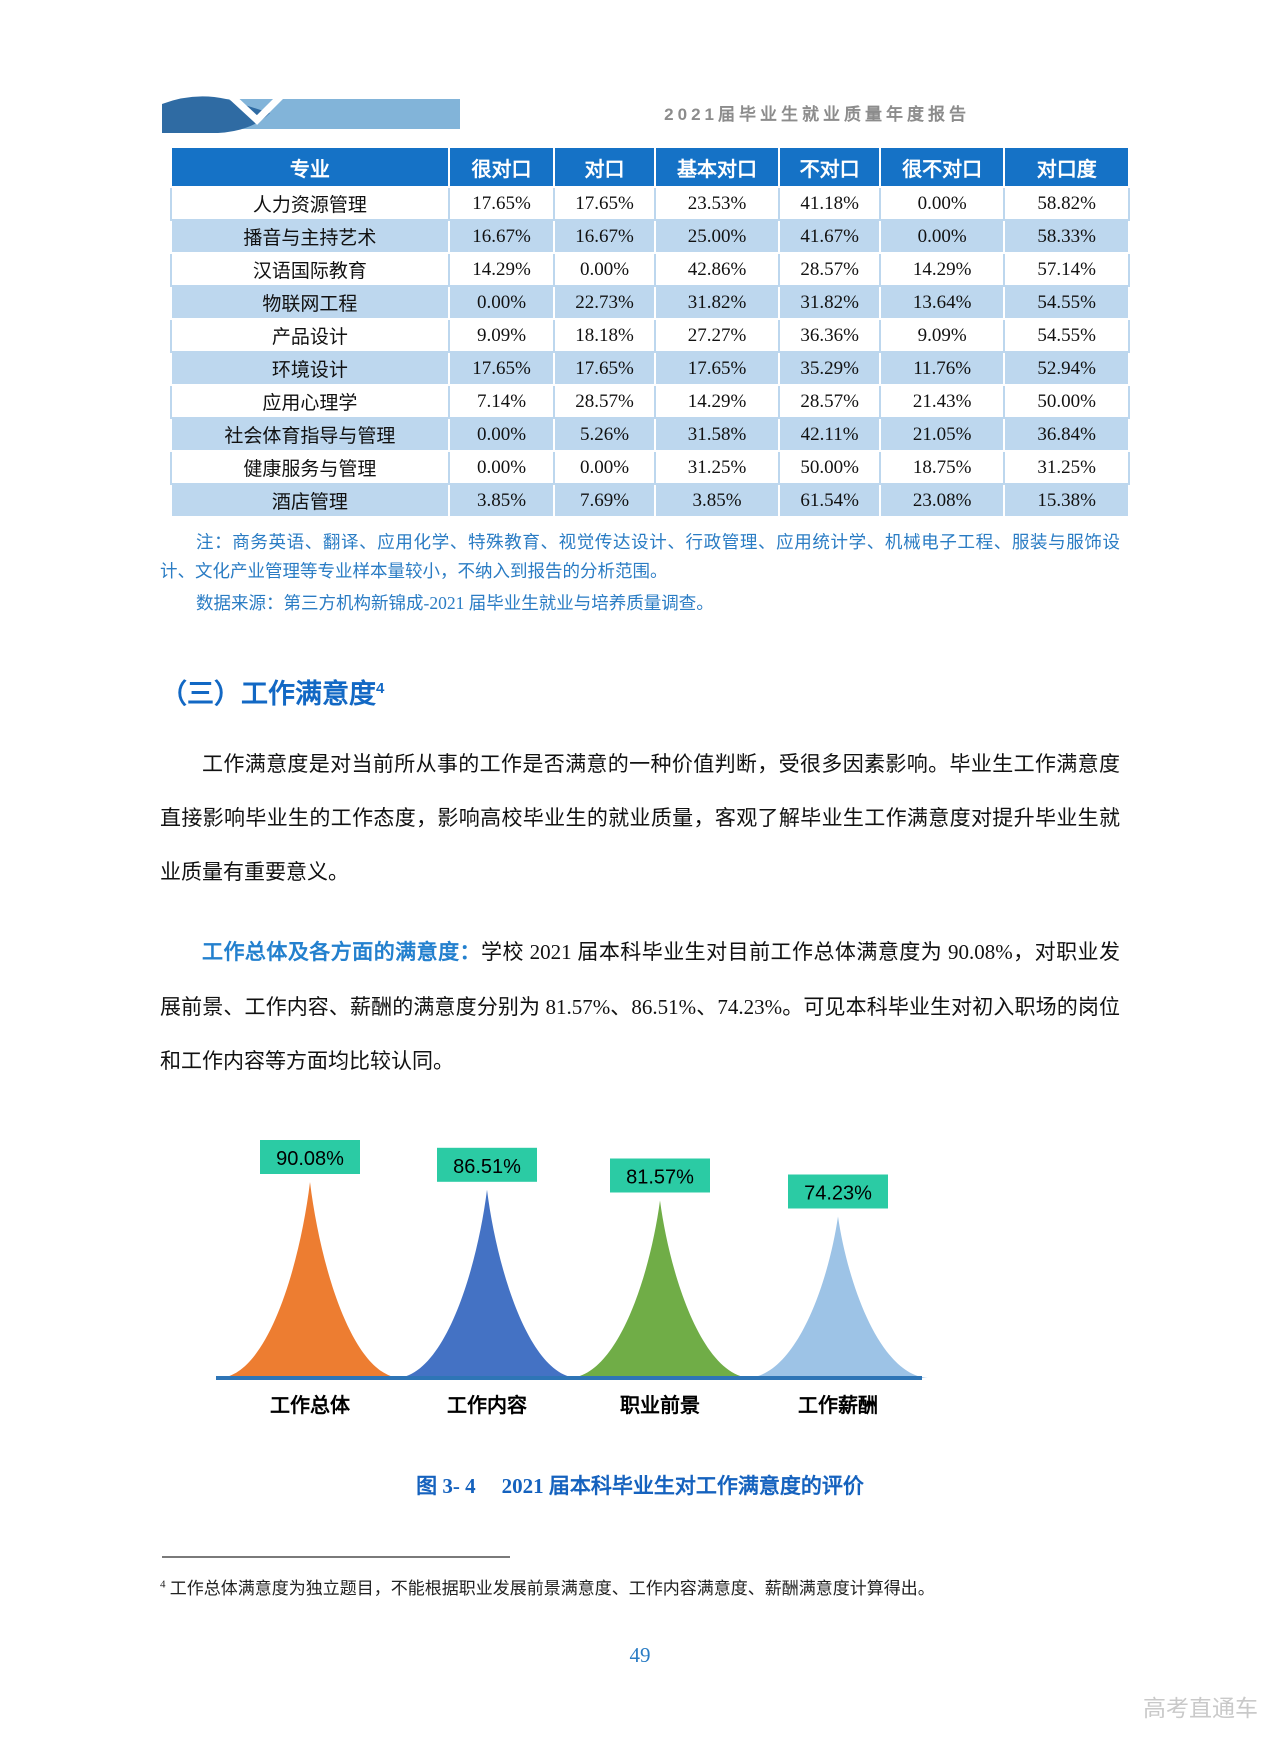  I want to click on table-row: 物联网工程 0.00% 22.73% 31.82% 31.82% 13.64% 54.55%, so click(650, 302).